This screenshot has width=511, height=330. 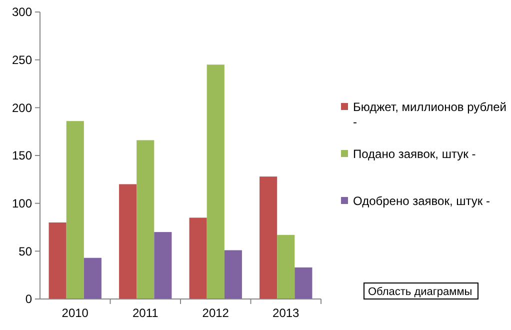 What do you see at coordinates (22, 203) in the screenshot?
I see `y-tick-label: 100` at bounding box center [22, 203].